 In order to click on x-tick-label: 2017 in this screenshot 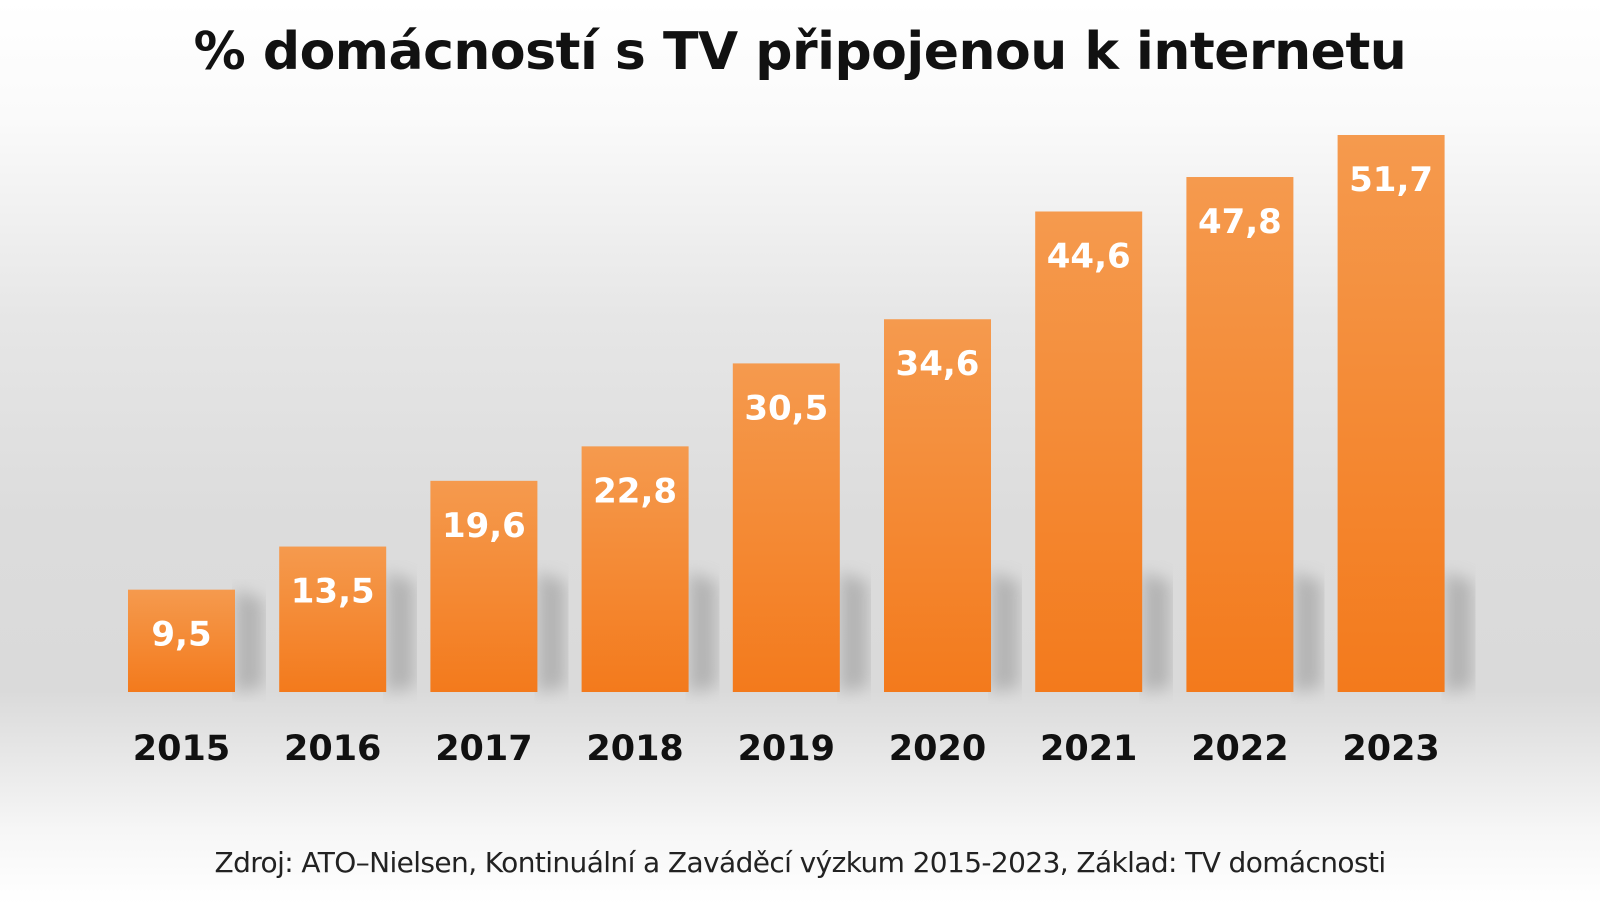, I will do `click(483, 749)`.